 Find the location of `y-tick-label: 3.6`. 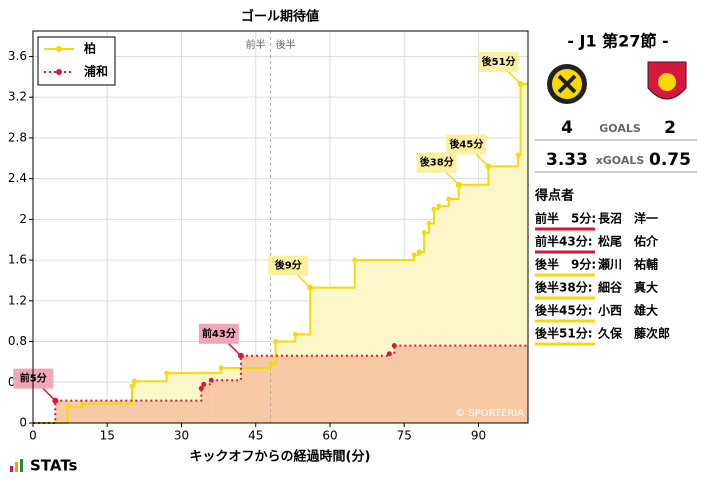

y-tick-label: 3.6 is located at coordinates (17, 56).